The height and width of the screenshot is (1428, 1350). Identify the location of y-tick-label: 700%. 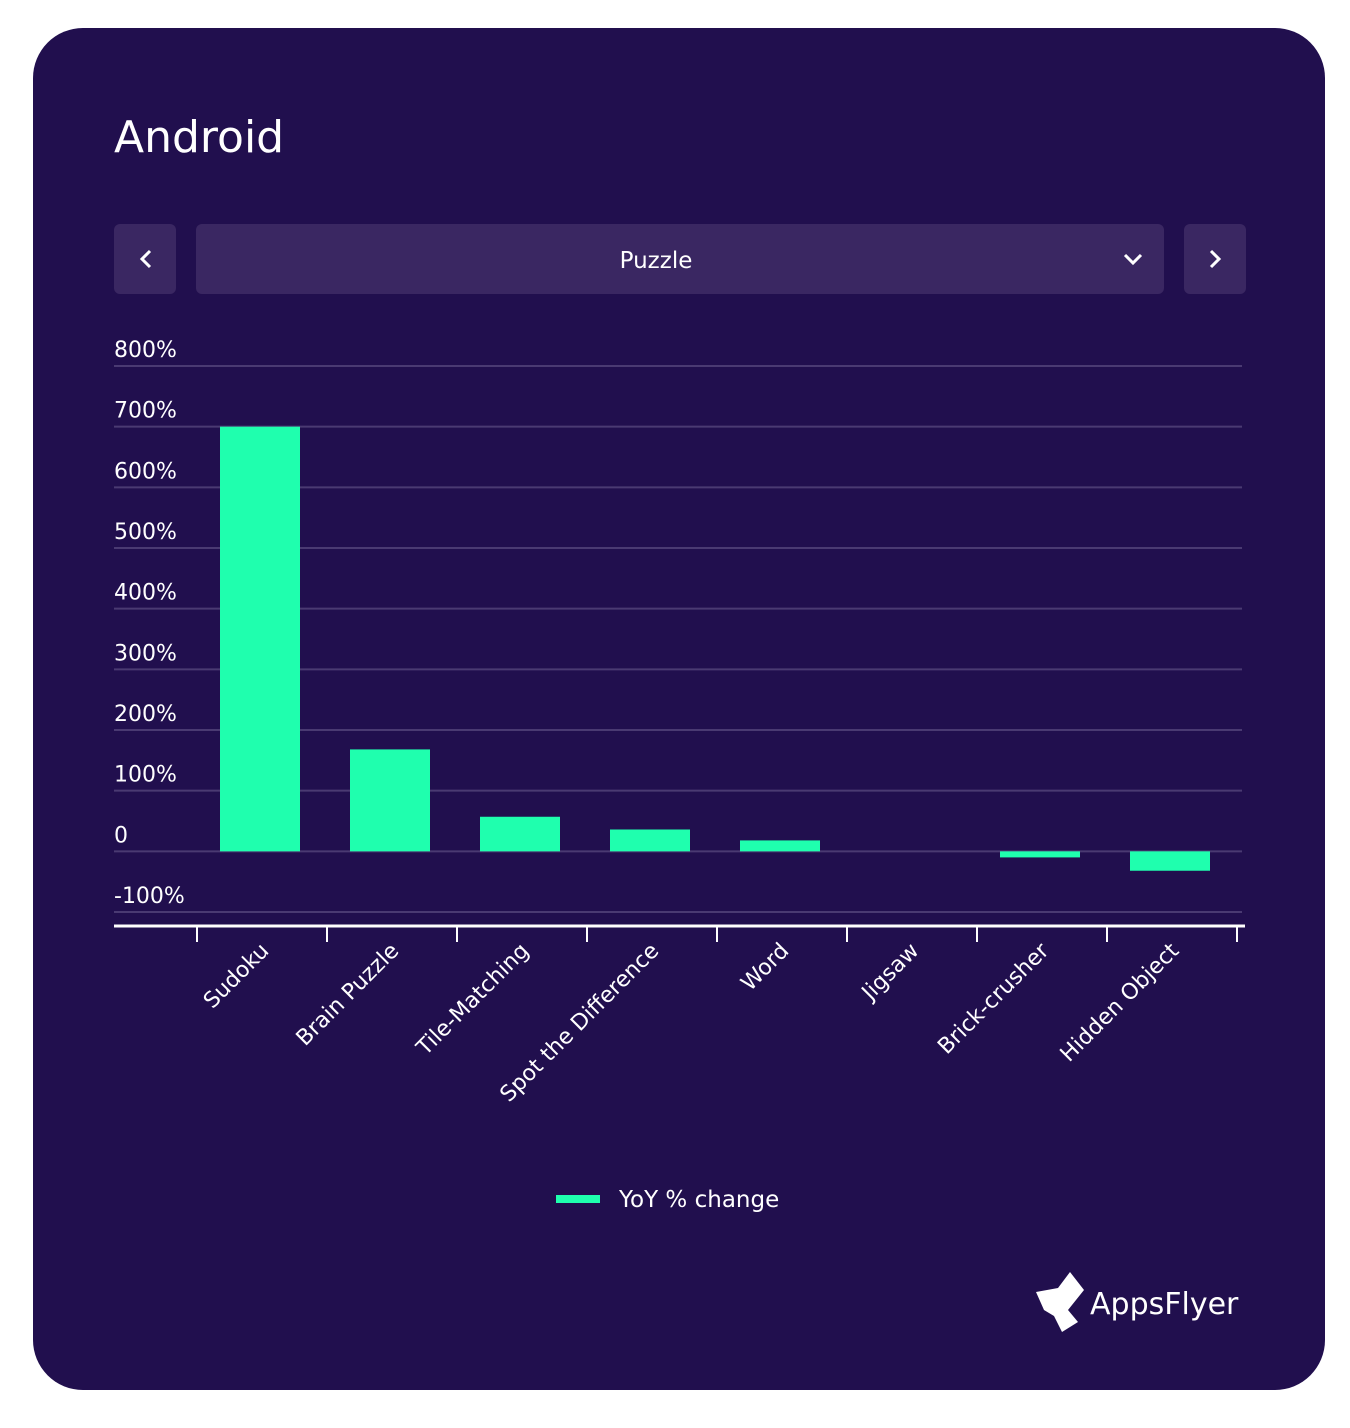
(145, 411).